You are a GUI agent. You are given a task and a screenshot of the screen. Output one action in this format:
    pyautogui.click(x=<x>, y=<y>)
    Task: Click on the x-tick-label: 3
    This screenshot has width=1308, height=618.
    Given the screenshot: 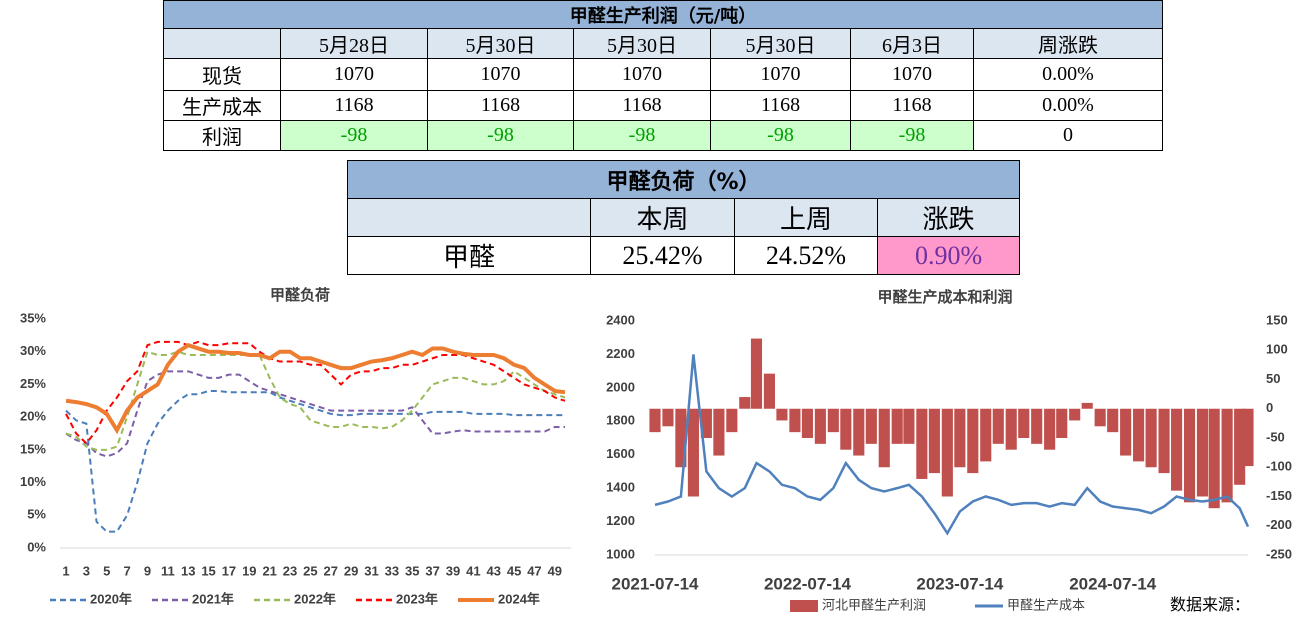 What is the action you would take?
    pyautogui.click(x=86, y=570)
    